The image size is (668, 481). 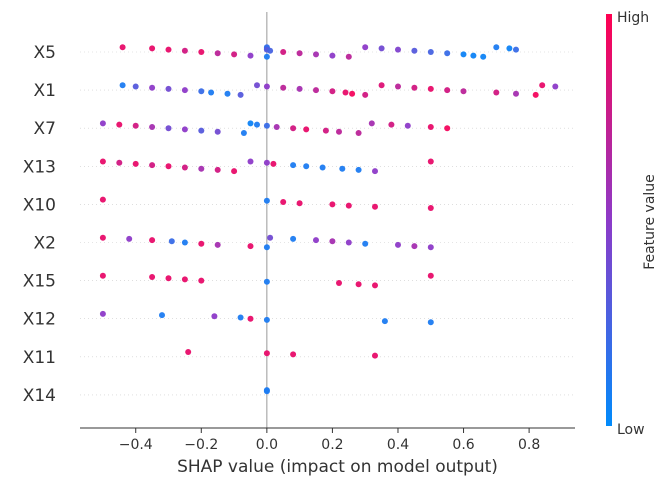 What do you see at coordinates (337, 467) in the screenshot?
I see `x-axis-title: SHAP value (impact on model output)` at bounding box center [337, 467].